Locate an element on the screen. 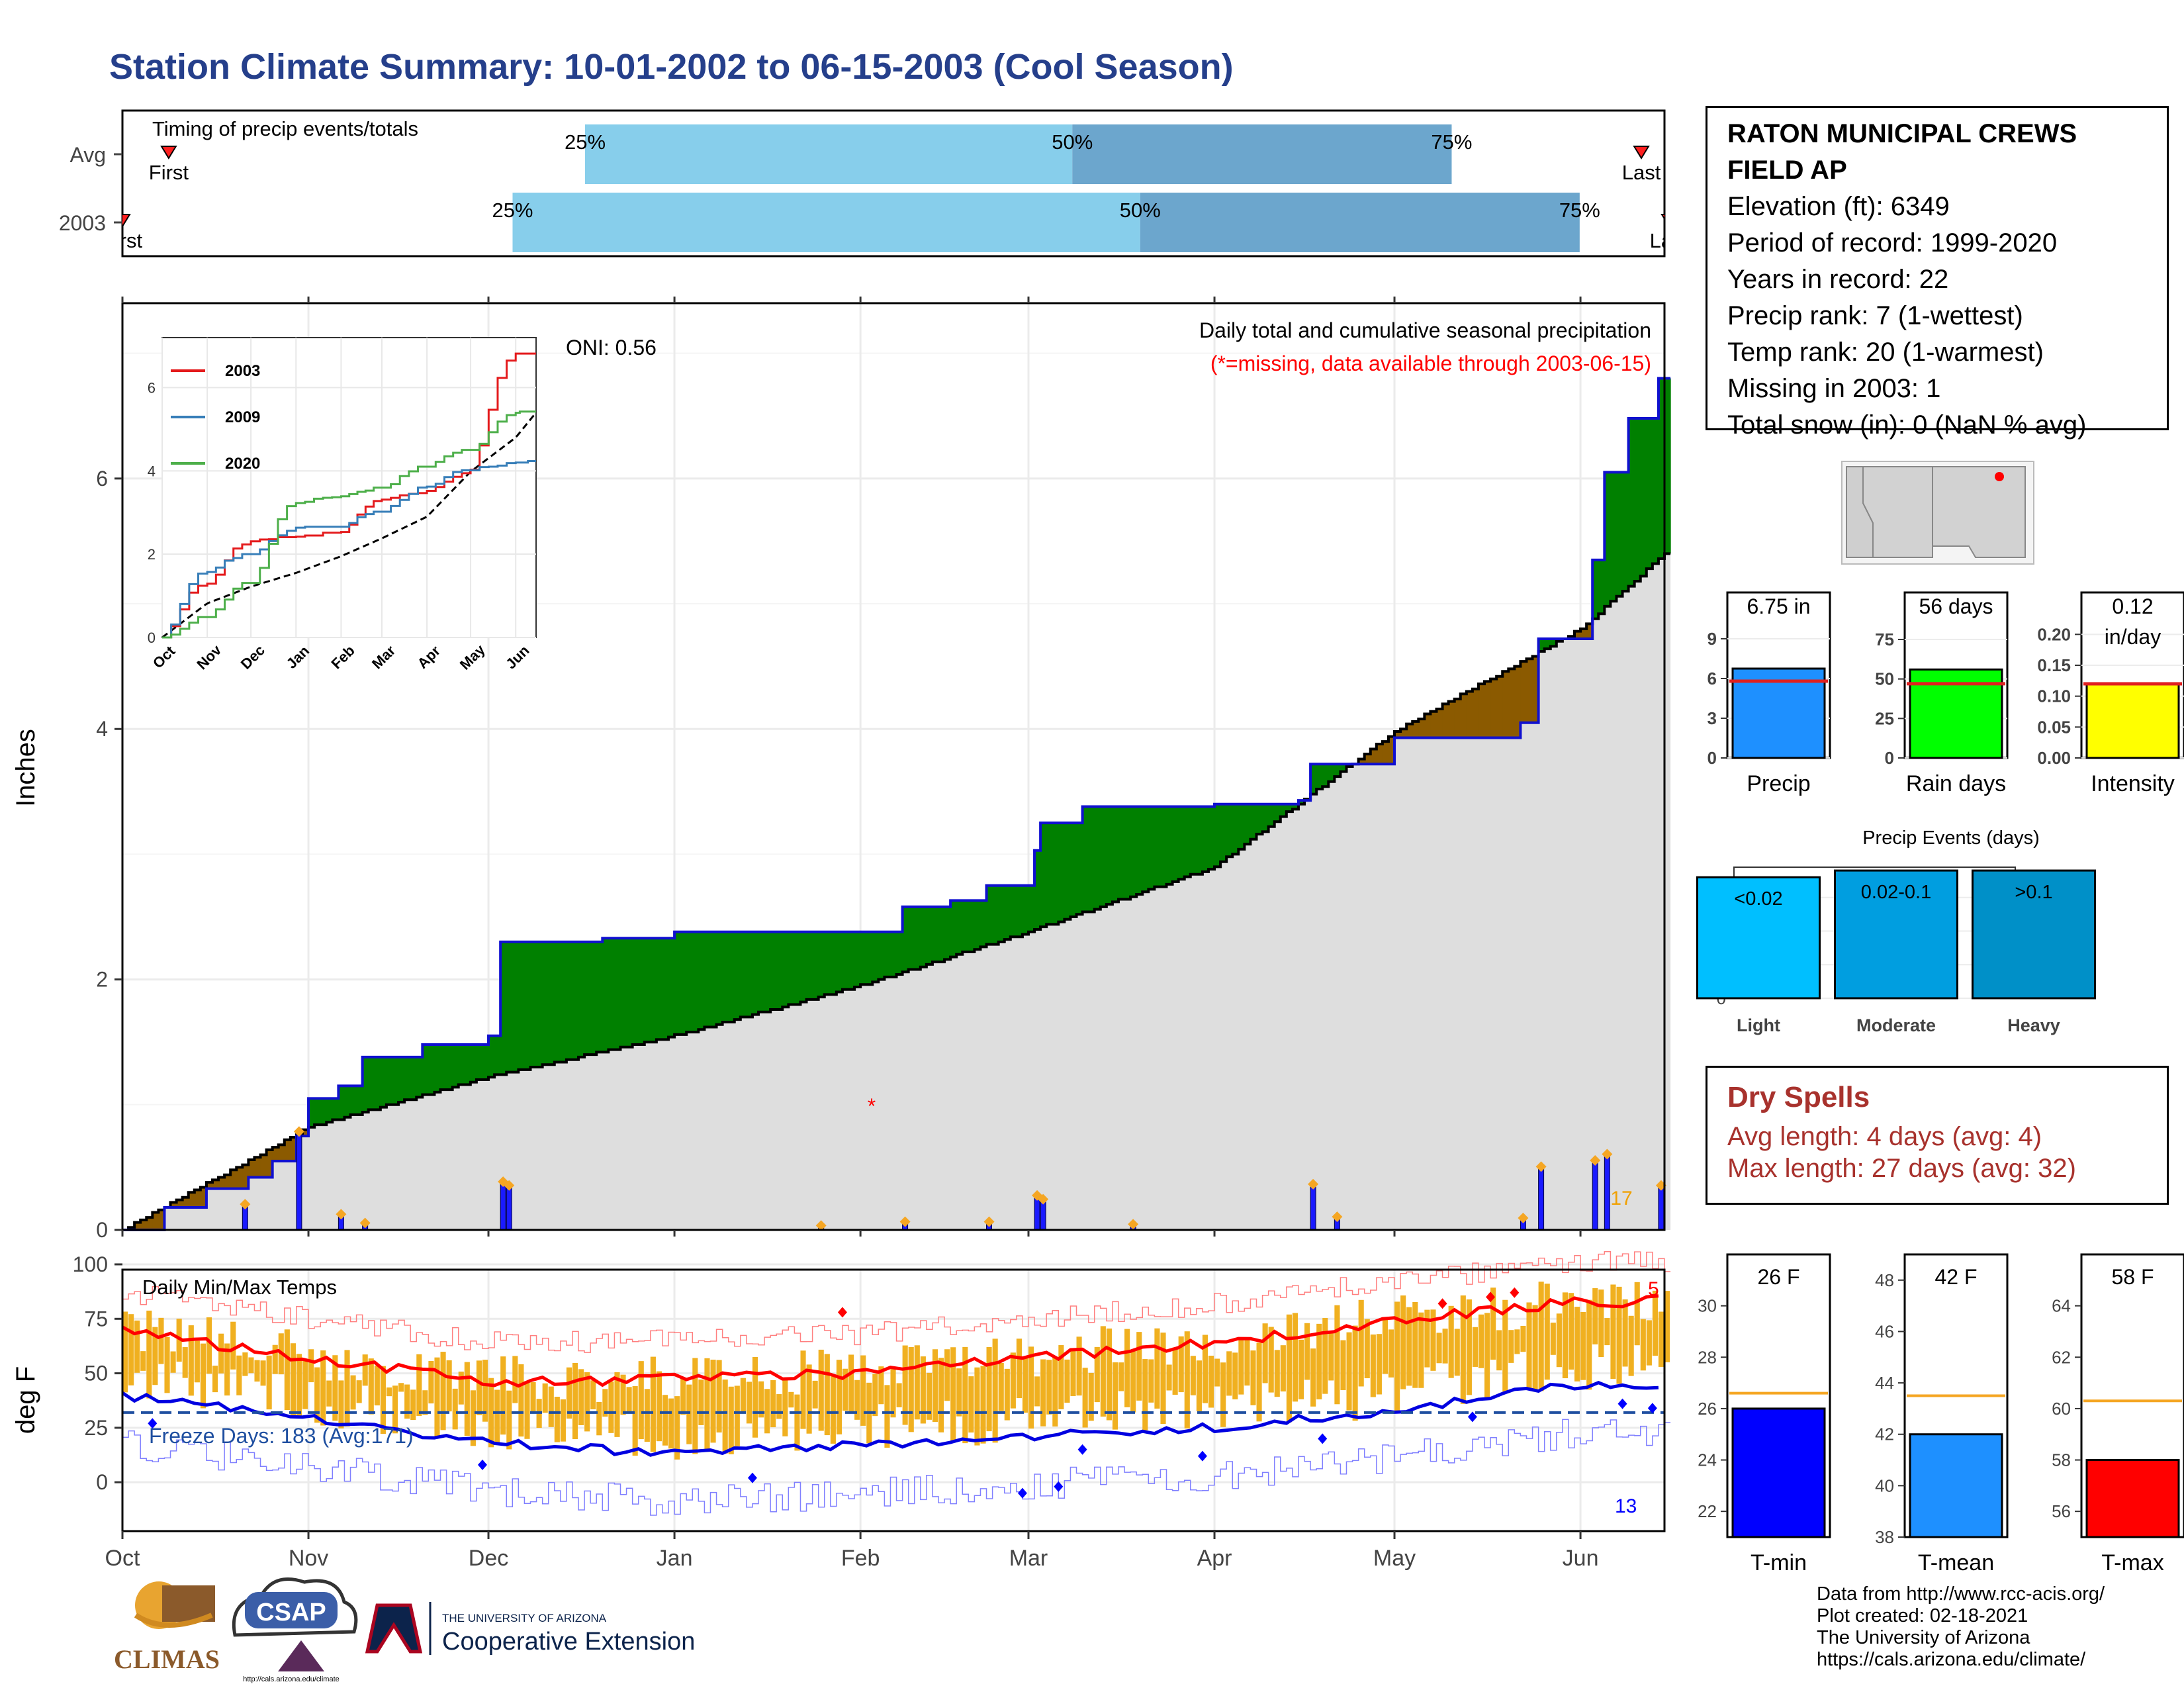 The width and height of the screenshot is (2184, 1688). event-bar is located at coordinates (1758, 938).